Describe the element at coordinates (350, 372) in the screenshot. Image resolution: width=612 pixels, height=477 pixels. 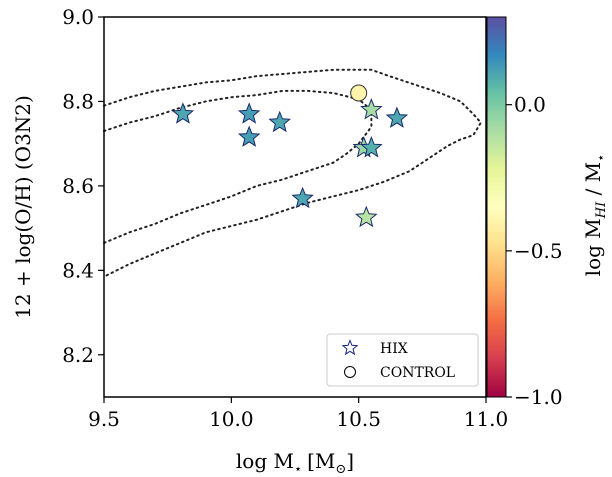
I see `legend-circle-marker` at that location.